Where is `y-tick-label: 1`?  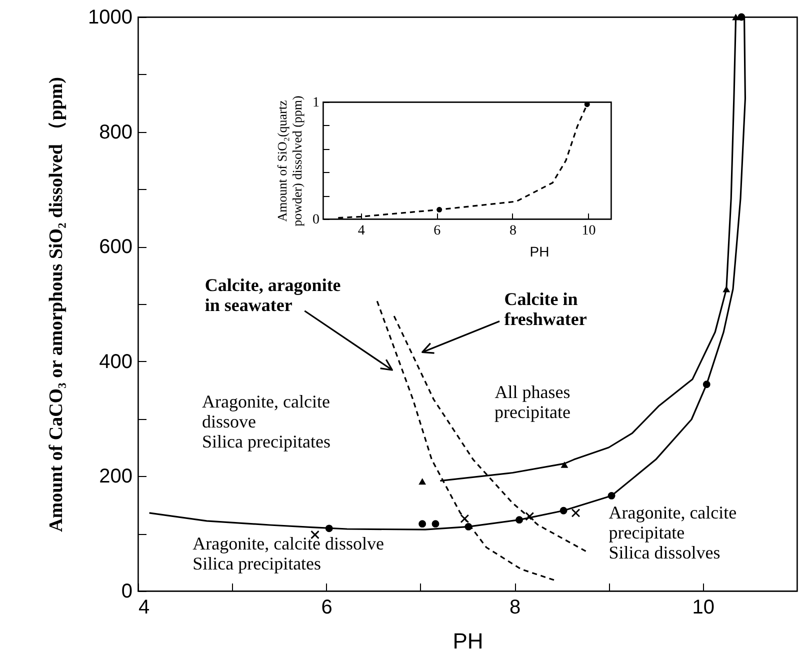 y-tick-label: 1 is located at coordinates (316, 103).